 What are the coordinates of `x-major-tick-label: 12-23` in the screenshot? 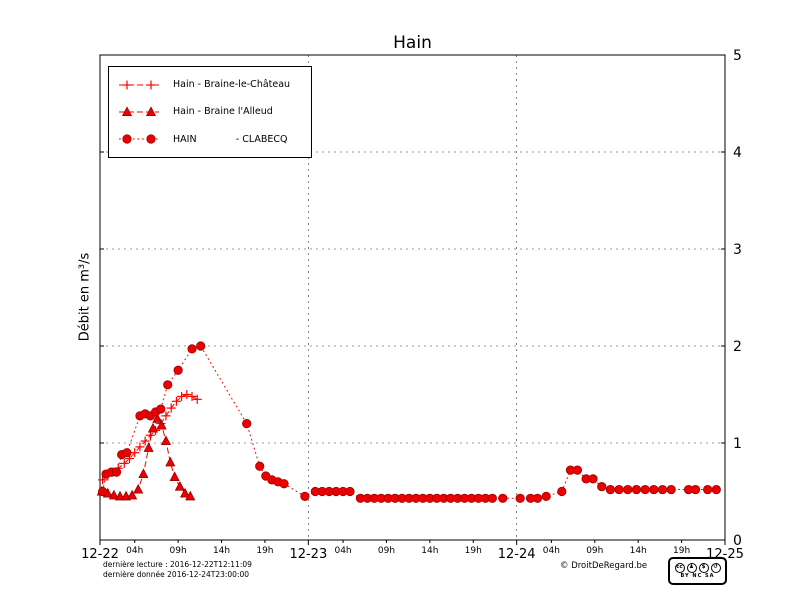 It's located at (308, 554).